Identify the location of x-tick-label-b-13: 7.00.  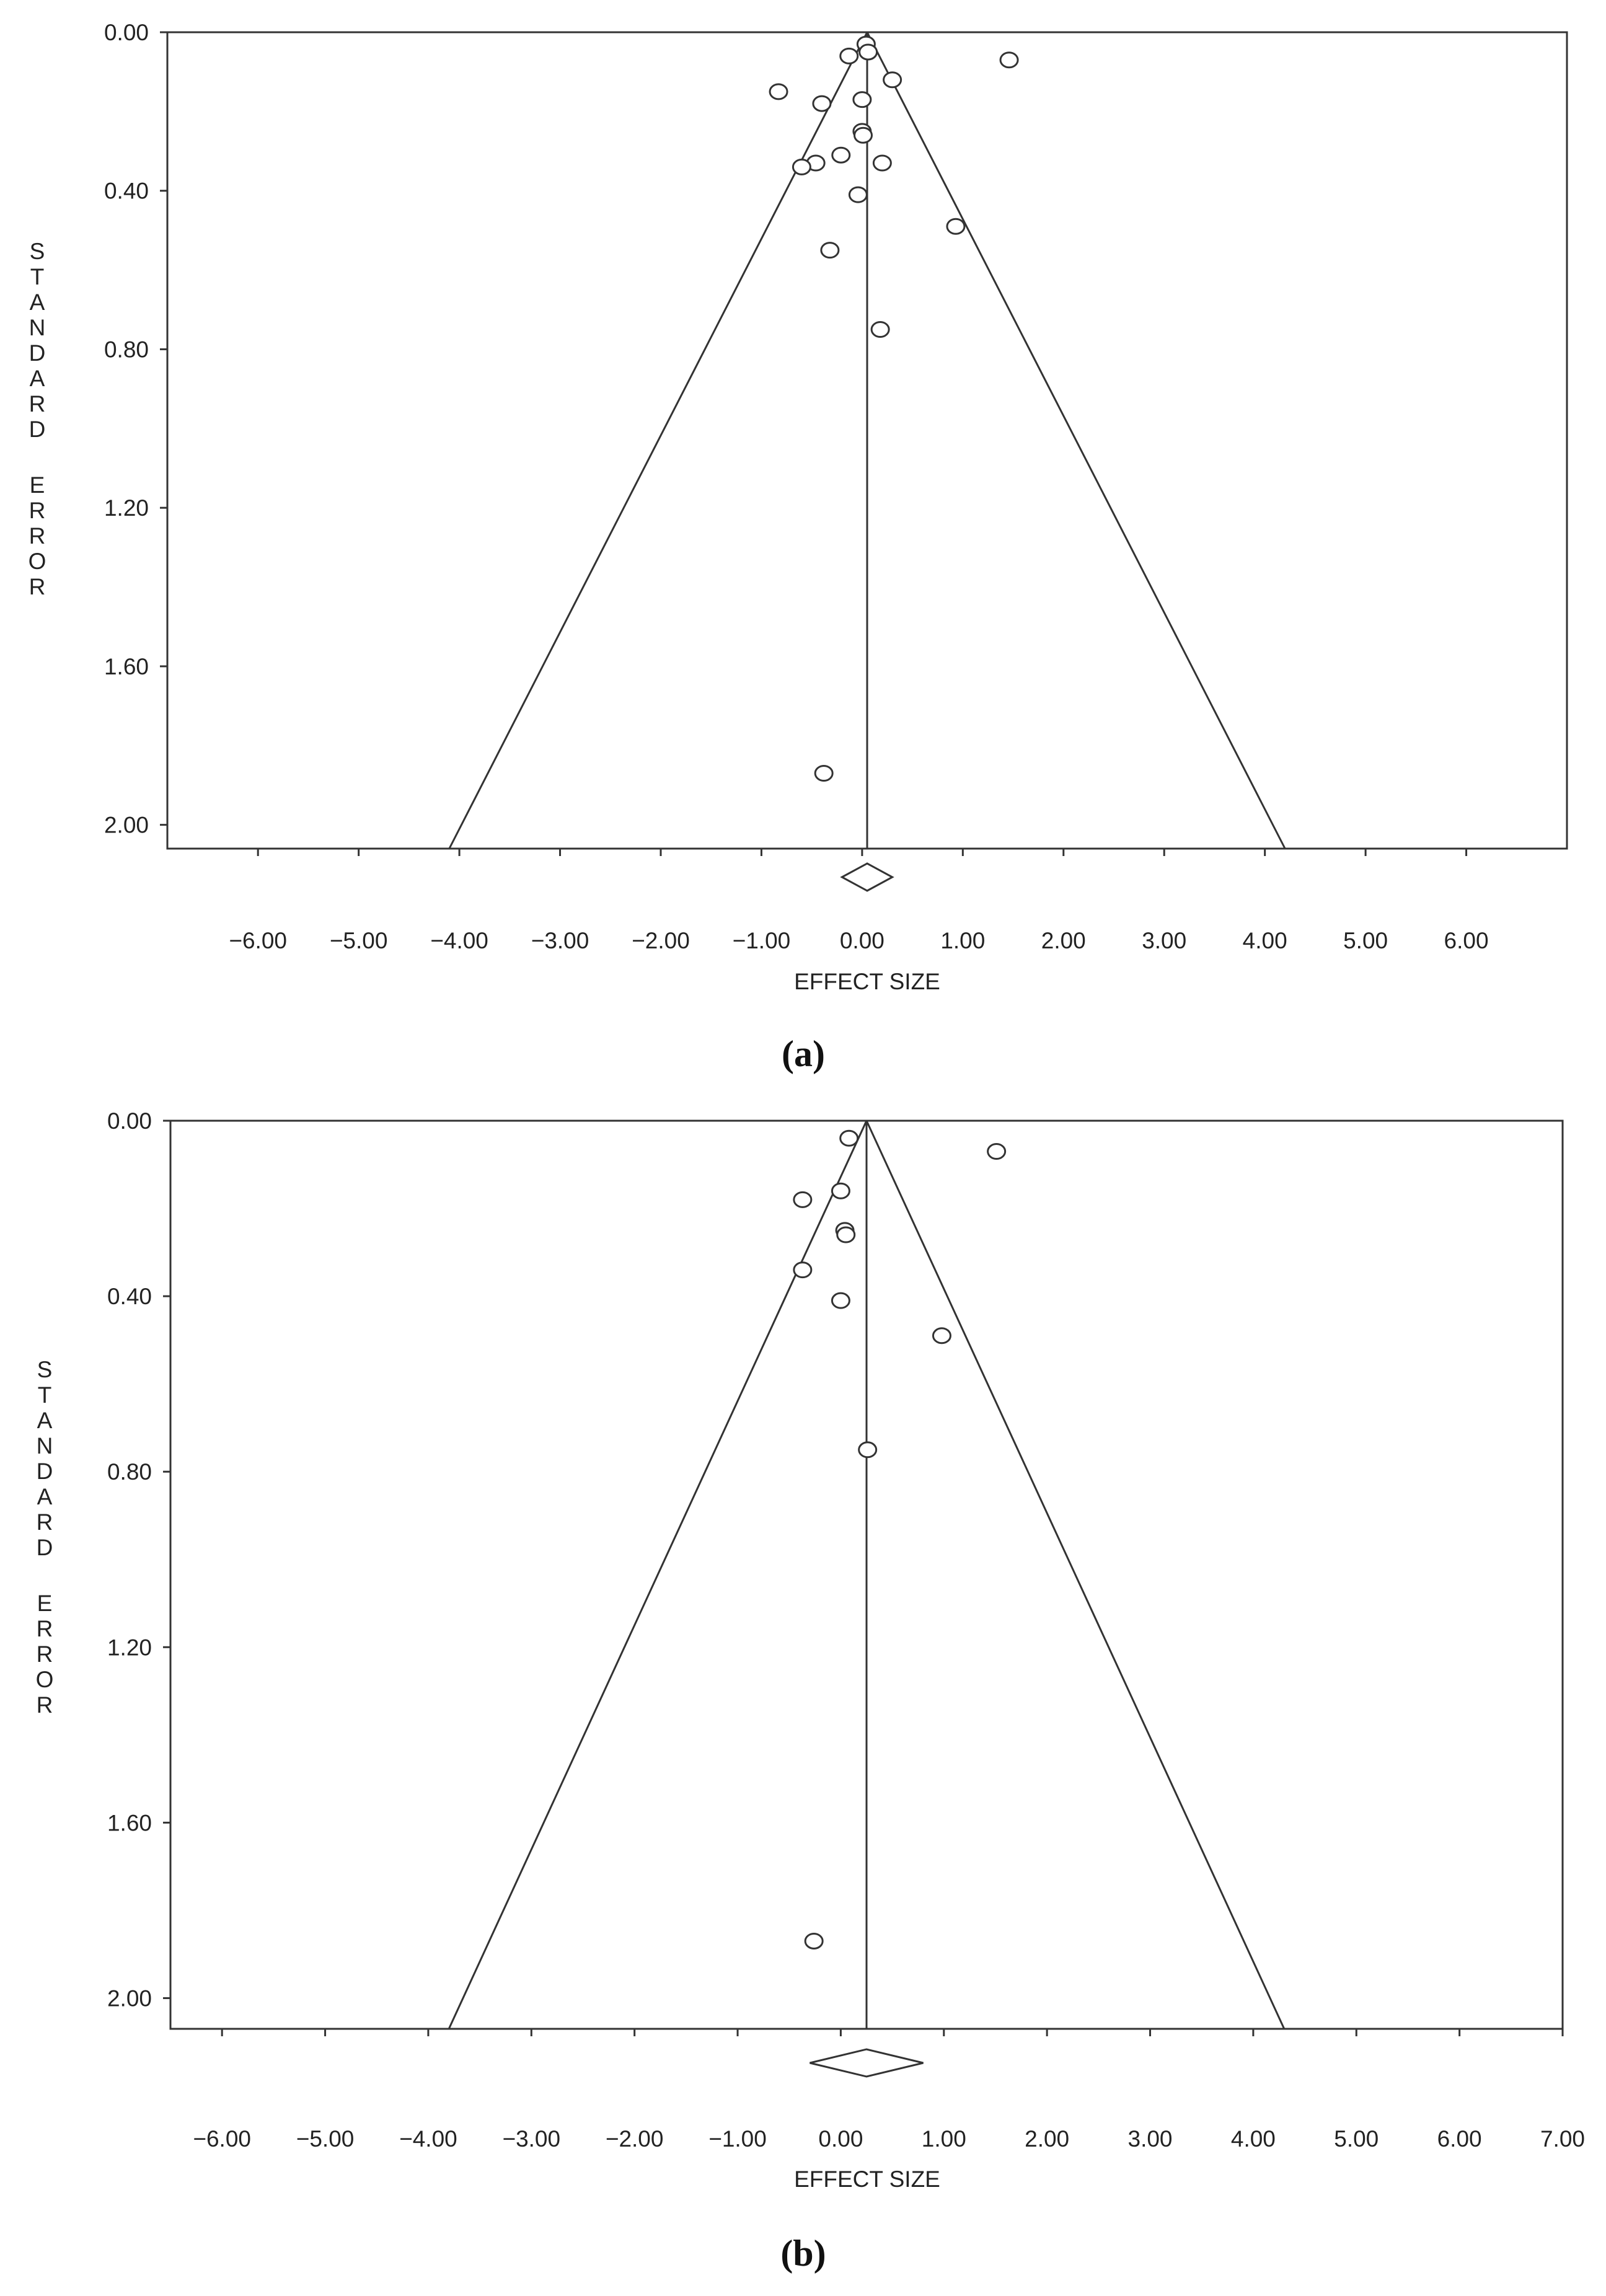
(1563, 2139).